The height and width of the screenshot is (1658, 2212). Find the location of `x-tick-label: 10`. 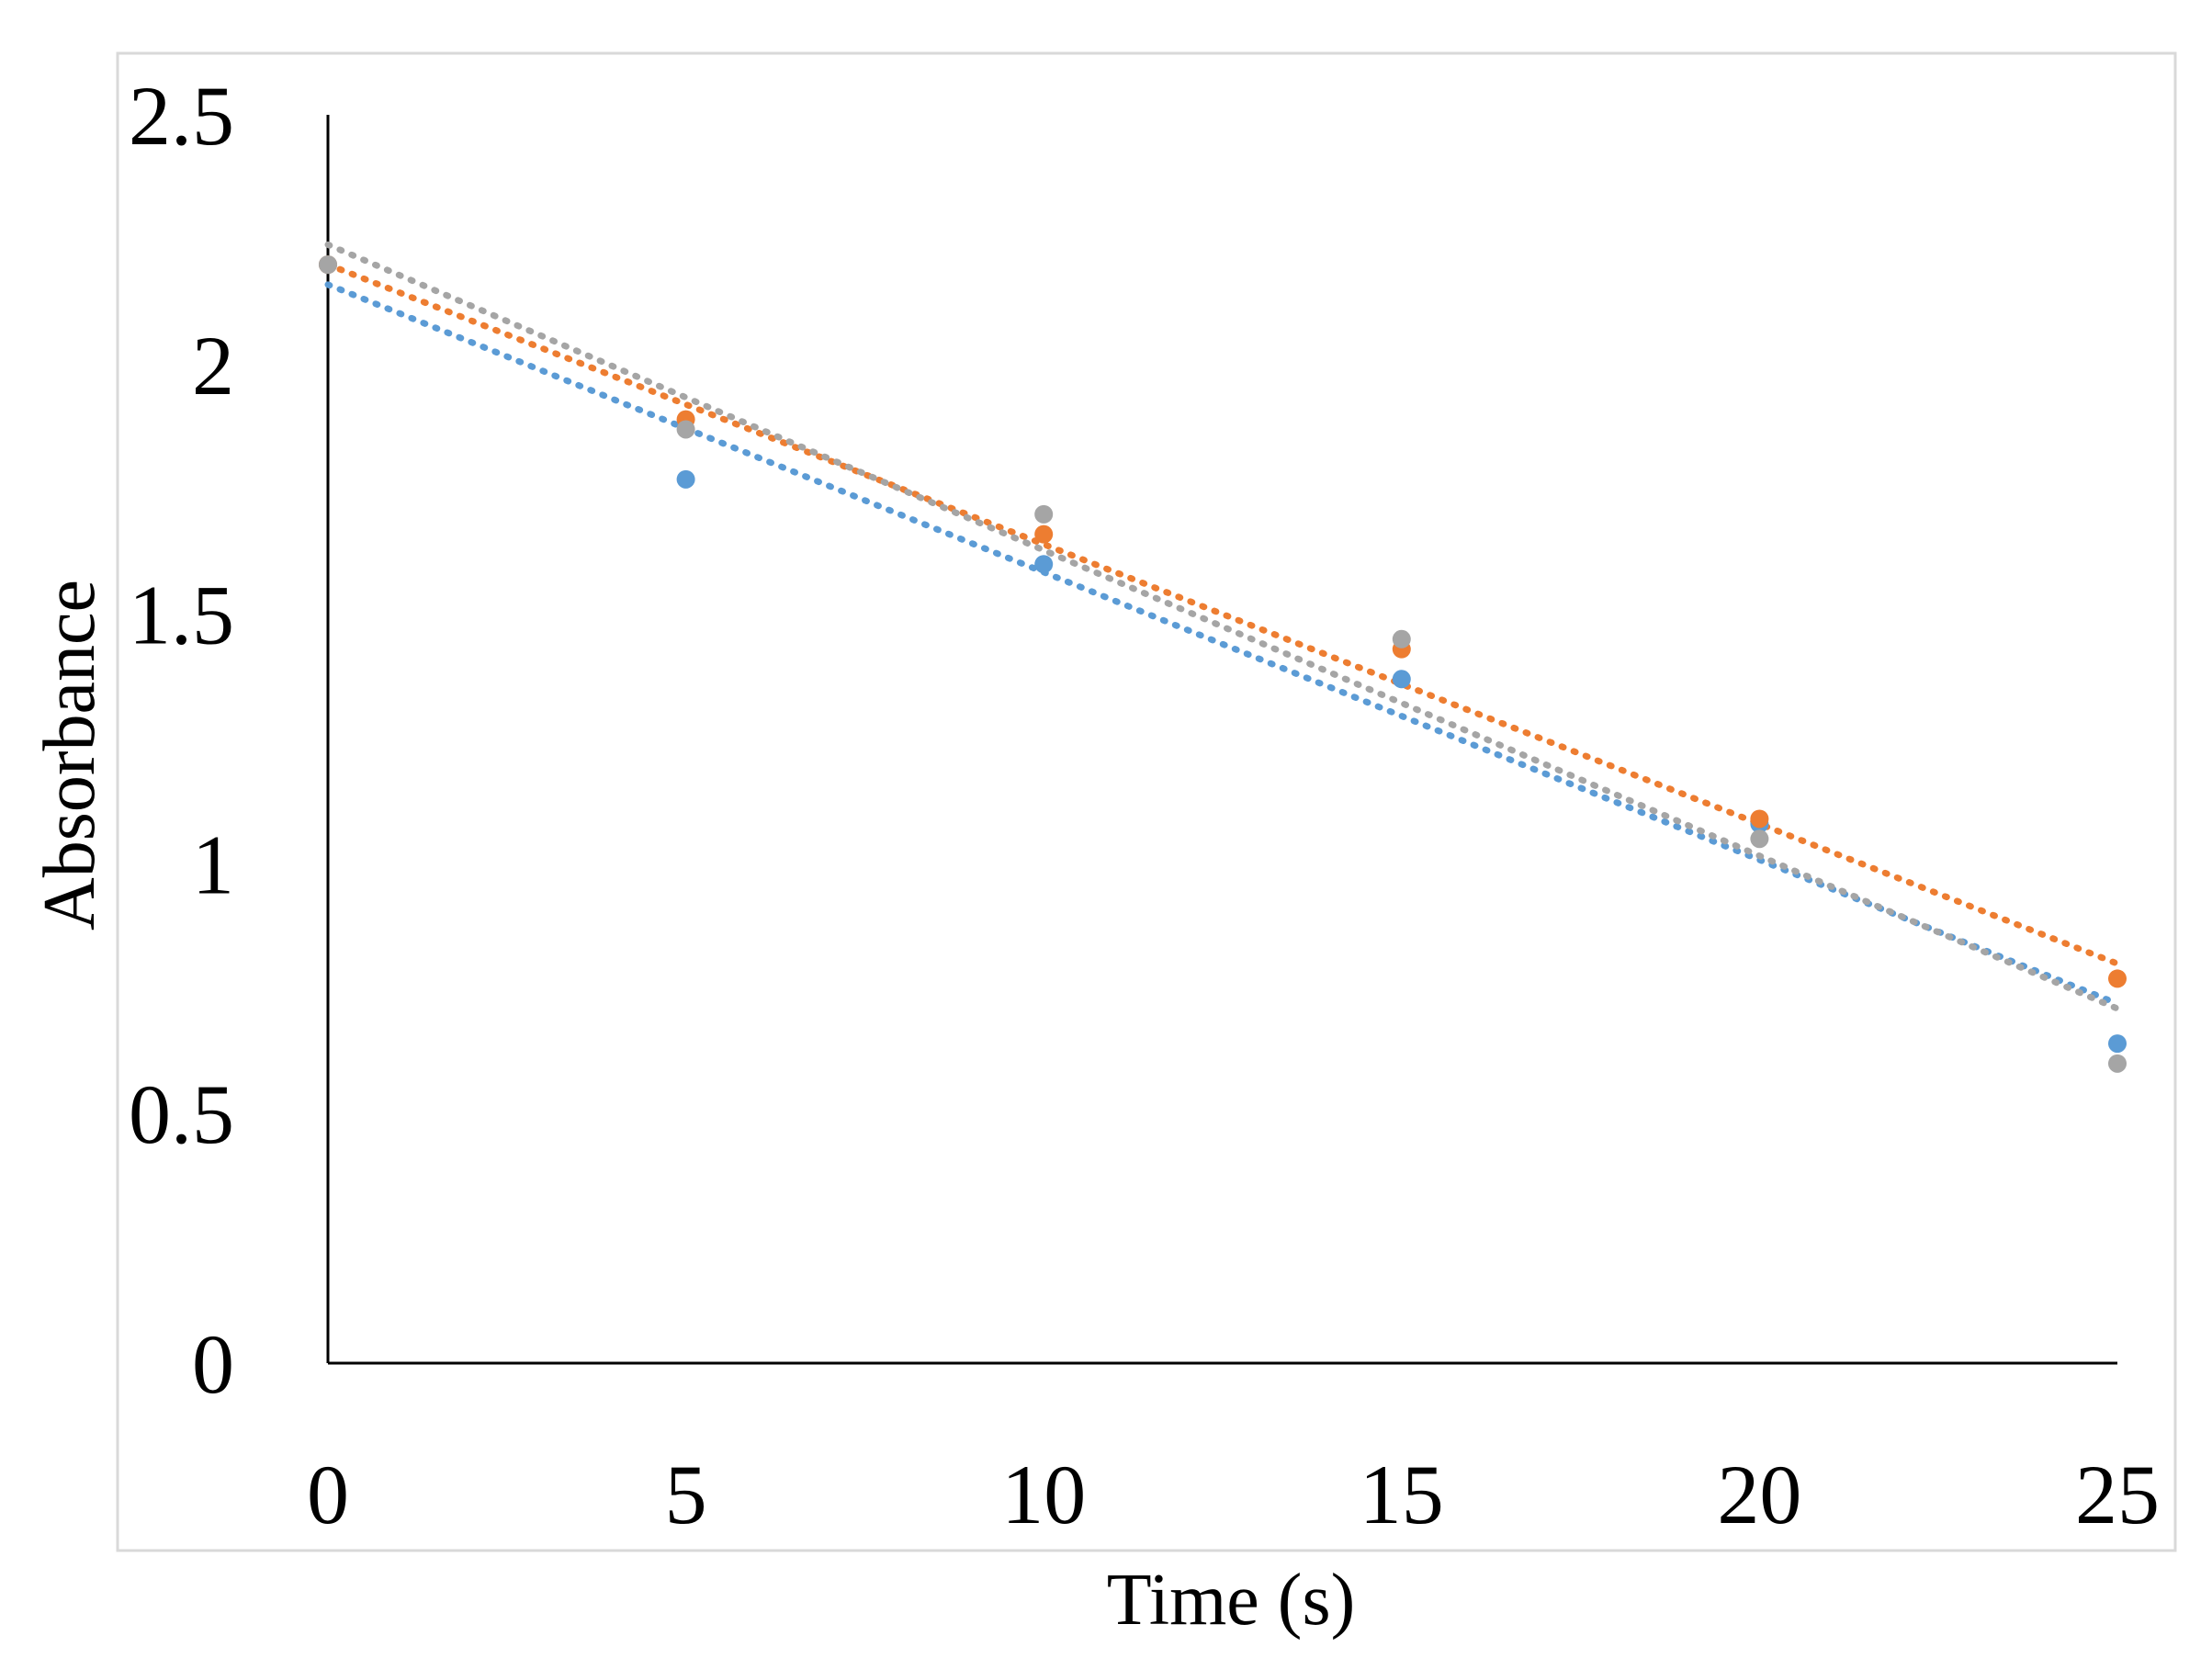

x-tick-label: 10 is located at coordinates (1043, 1495).